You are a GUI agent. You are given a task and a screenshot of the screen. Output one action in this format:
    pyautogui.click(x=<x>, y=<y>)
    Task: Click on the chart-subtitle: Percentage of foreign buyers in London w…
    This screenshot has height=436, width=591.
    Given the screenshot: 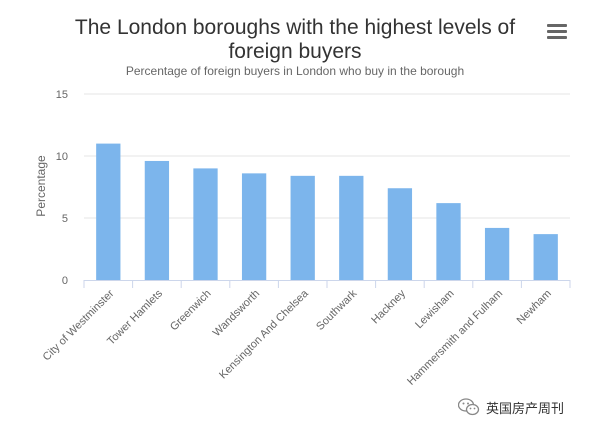 What is the action you would take?
    pyautogui.click(x=295, y=71)
    